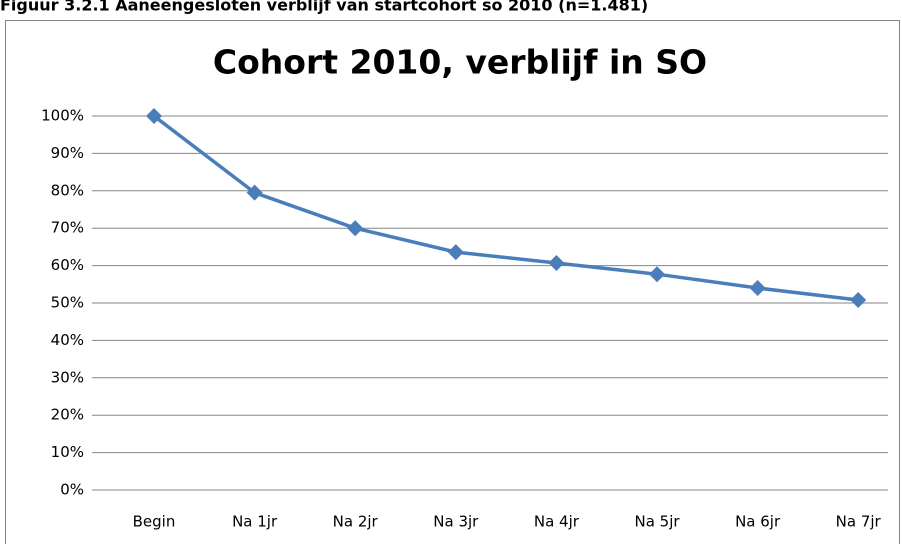 The width and height of the screenshot is (902, 544). I want to click on x-tick-label: Na 4jr, so click(557, 522).